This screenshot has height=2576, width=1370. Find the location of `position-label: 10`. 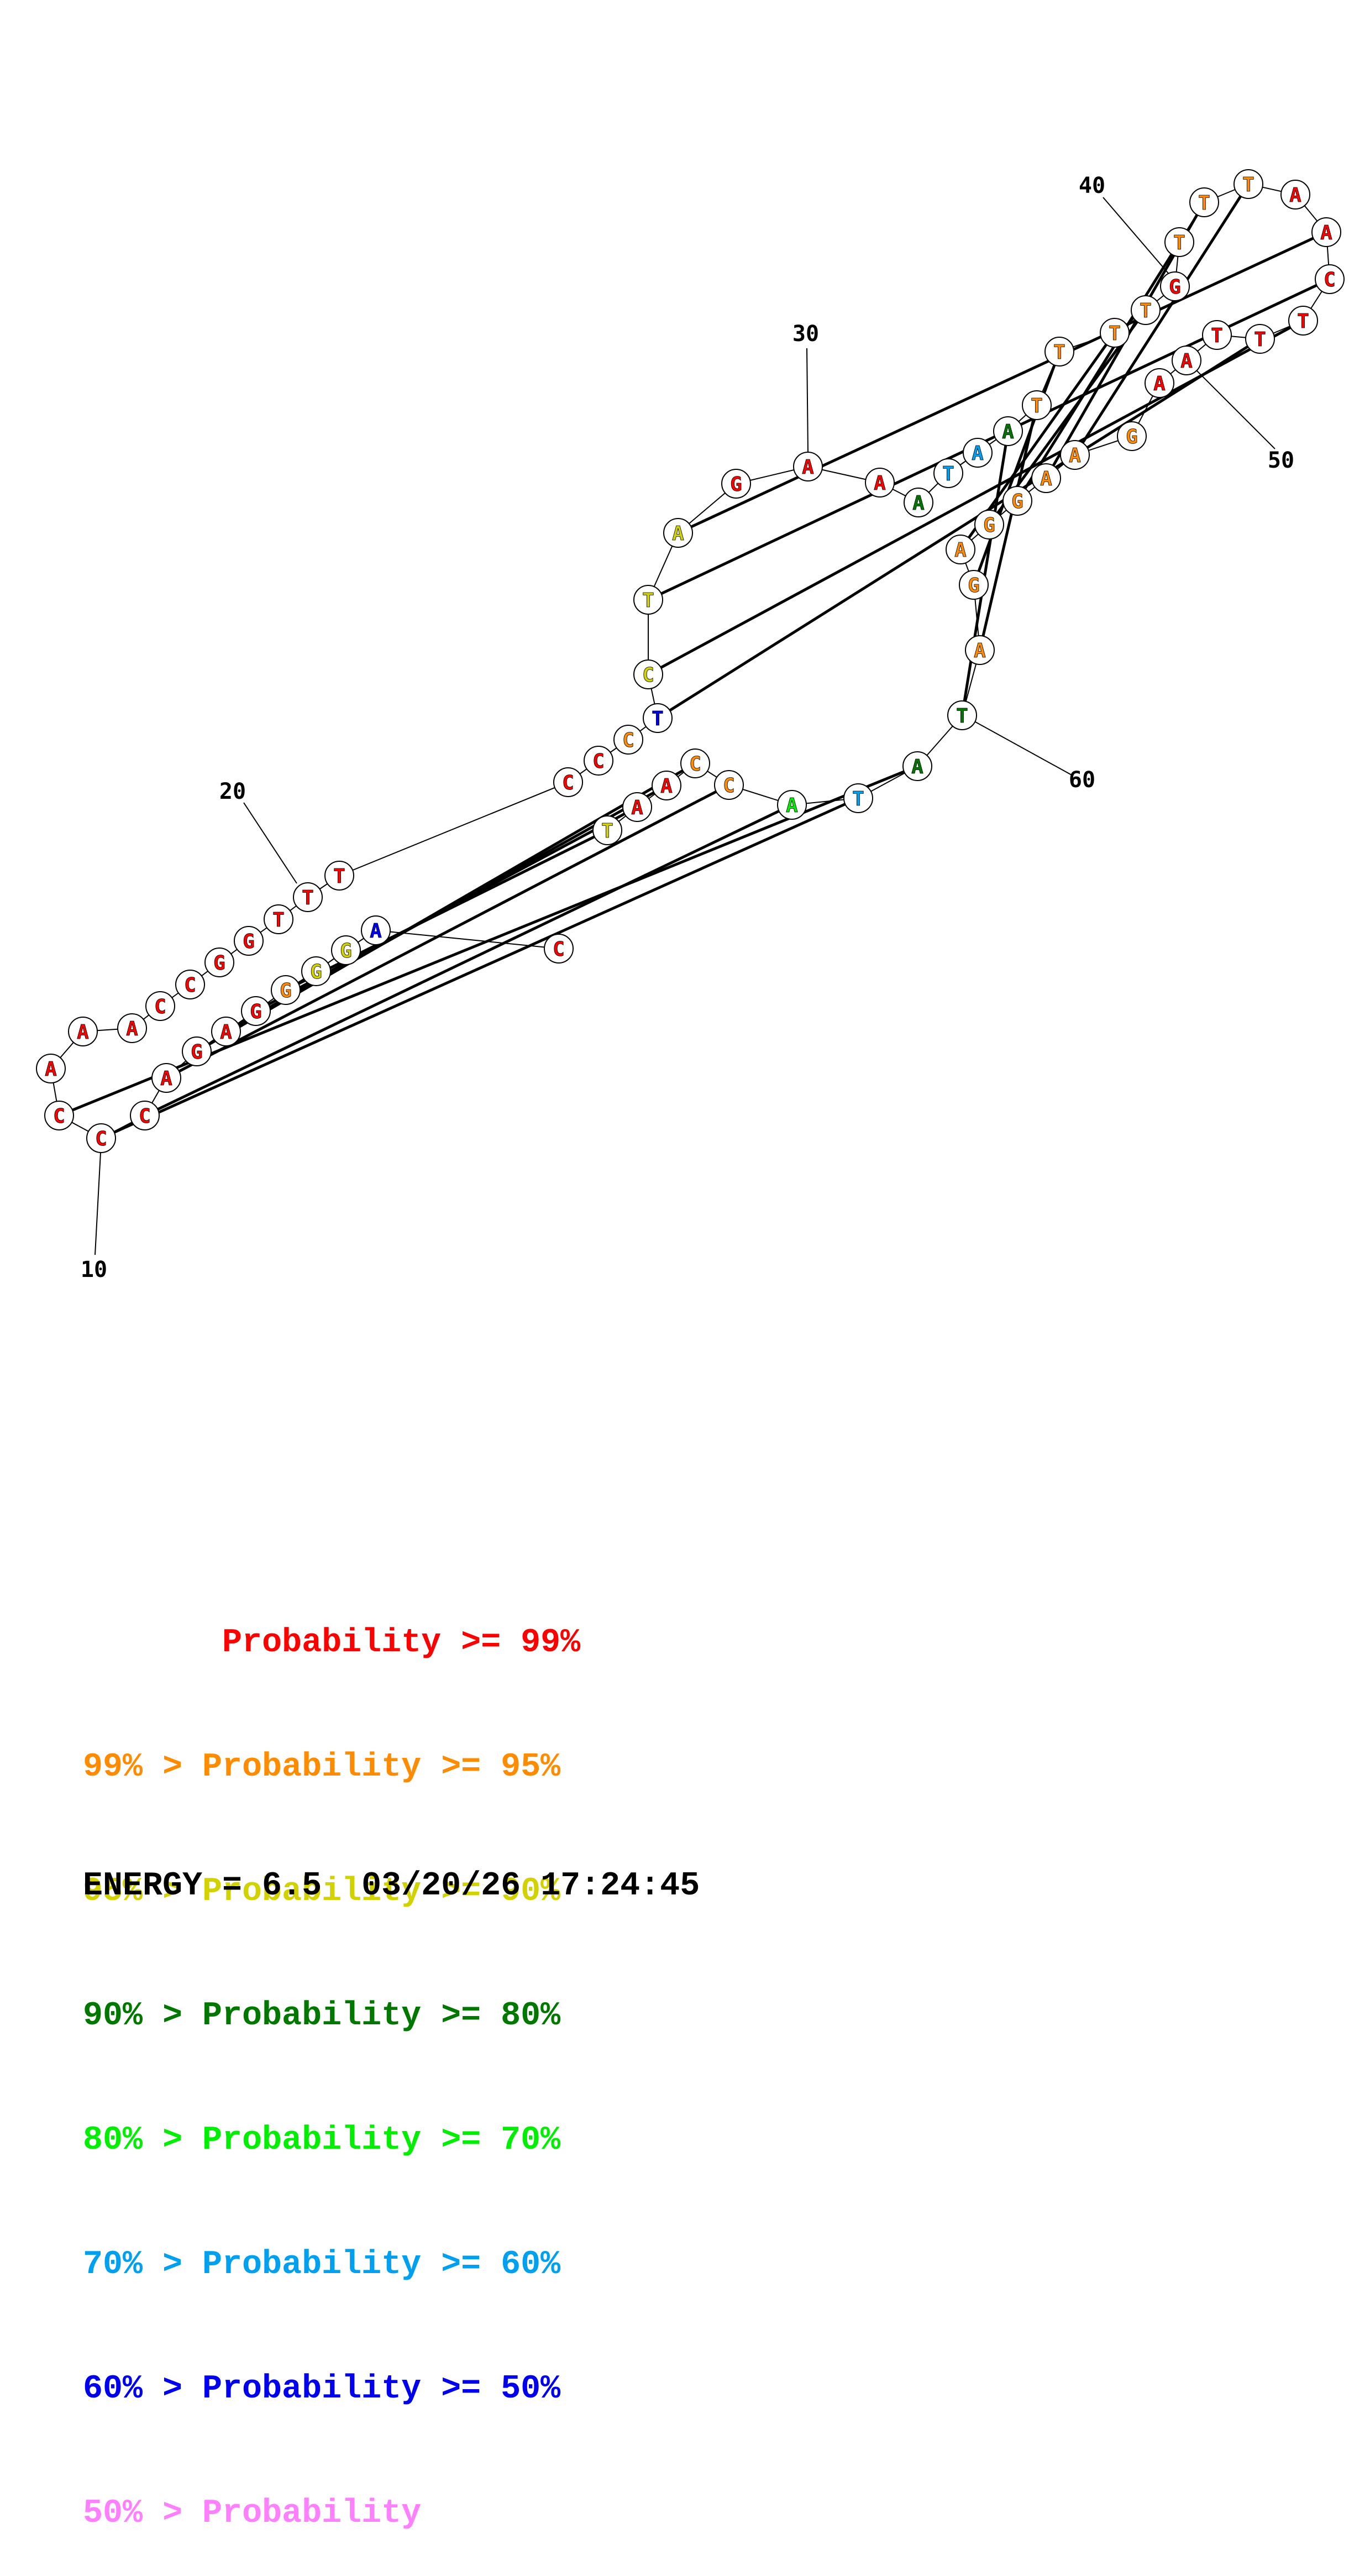

position-label: 10 is located at coordinates (94, 1269).